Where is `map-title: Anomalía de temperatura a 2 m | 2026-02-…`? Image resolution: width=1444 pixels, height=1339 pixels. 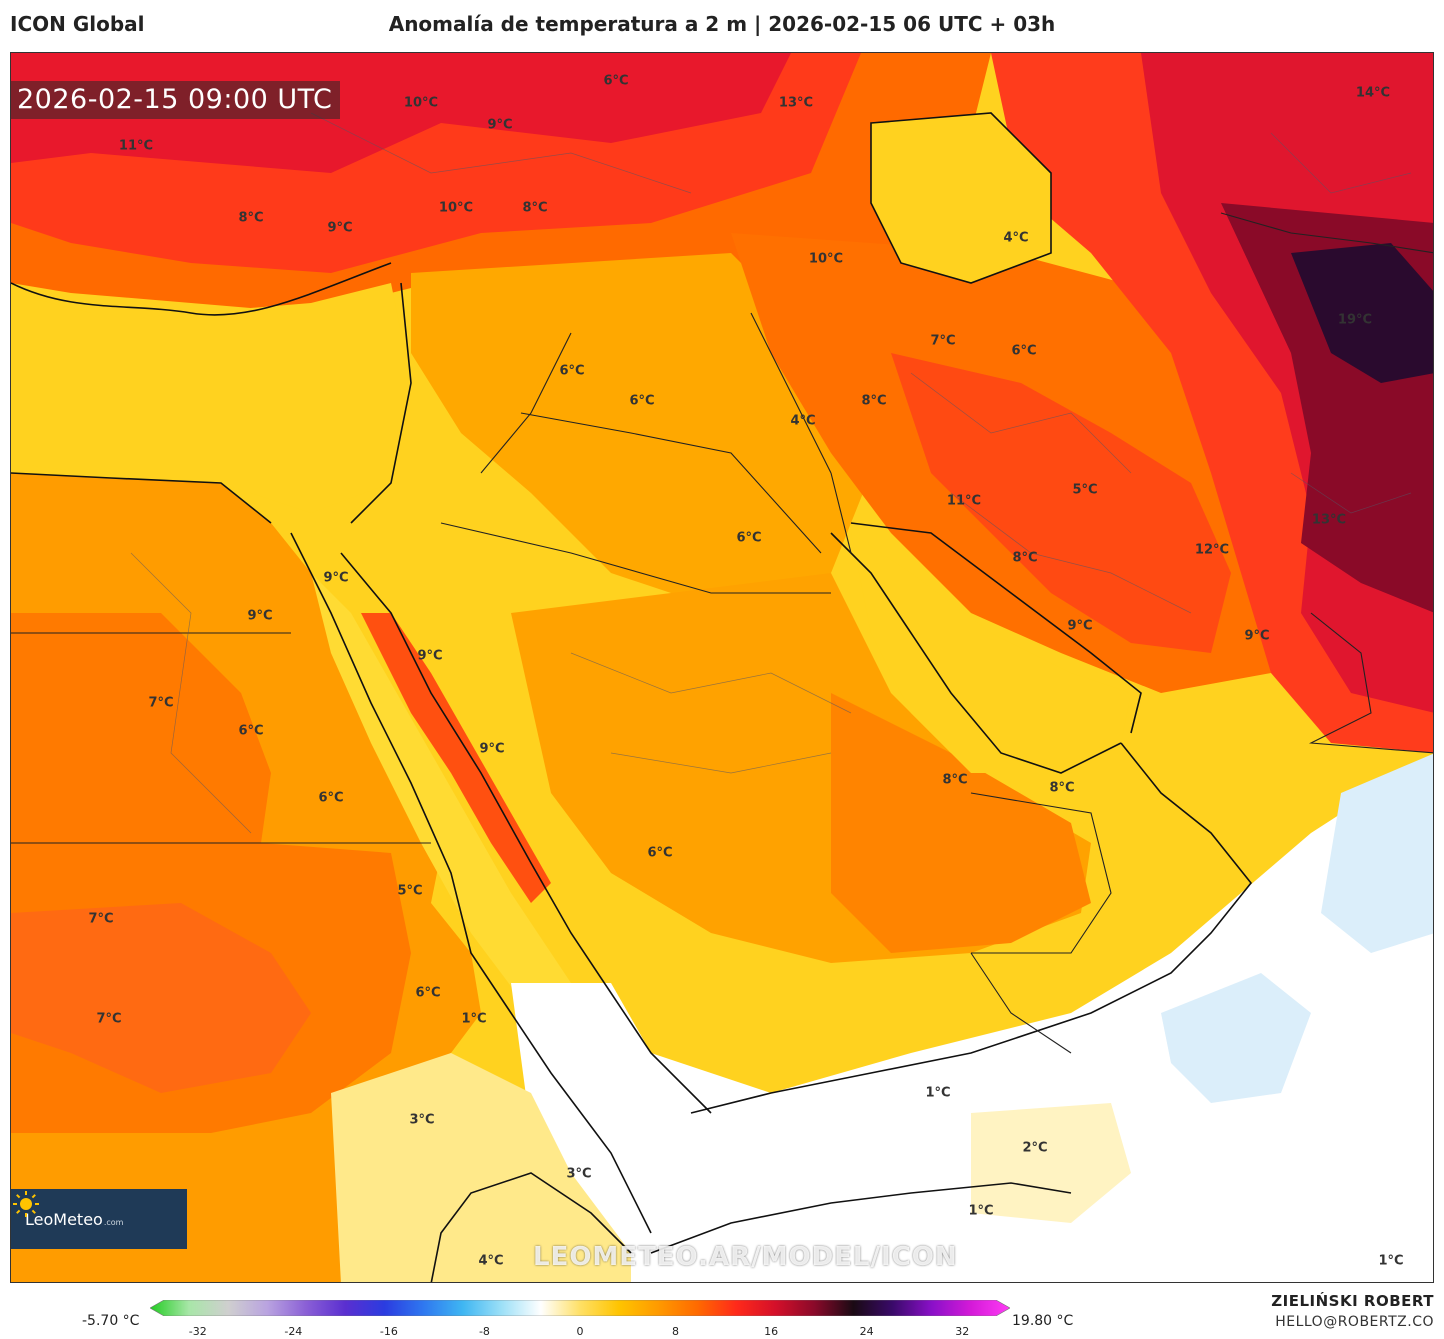
map-title: Anomalía de temperatura a 2 m | 2026-02-… is located at coordinates (722, 24).